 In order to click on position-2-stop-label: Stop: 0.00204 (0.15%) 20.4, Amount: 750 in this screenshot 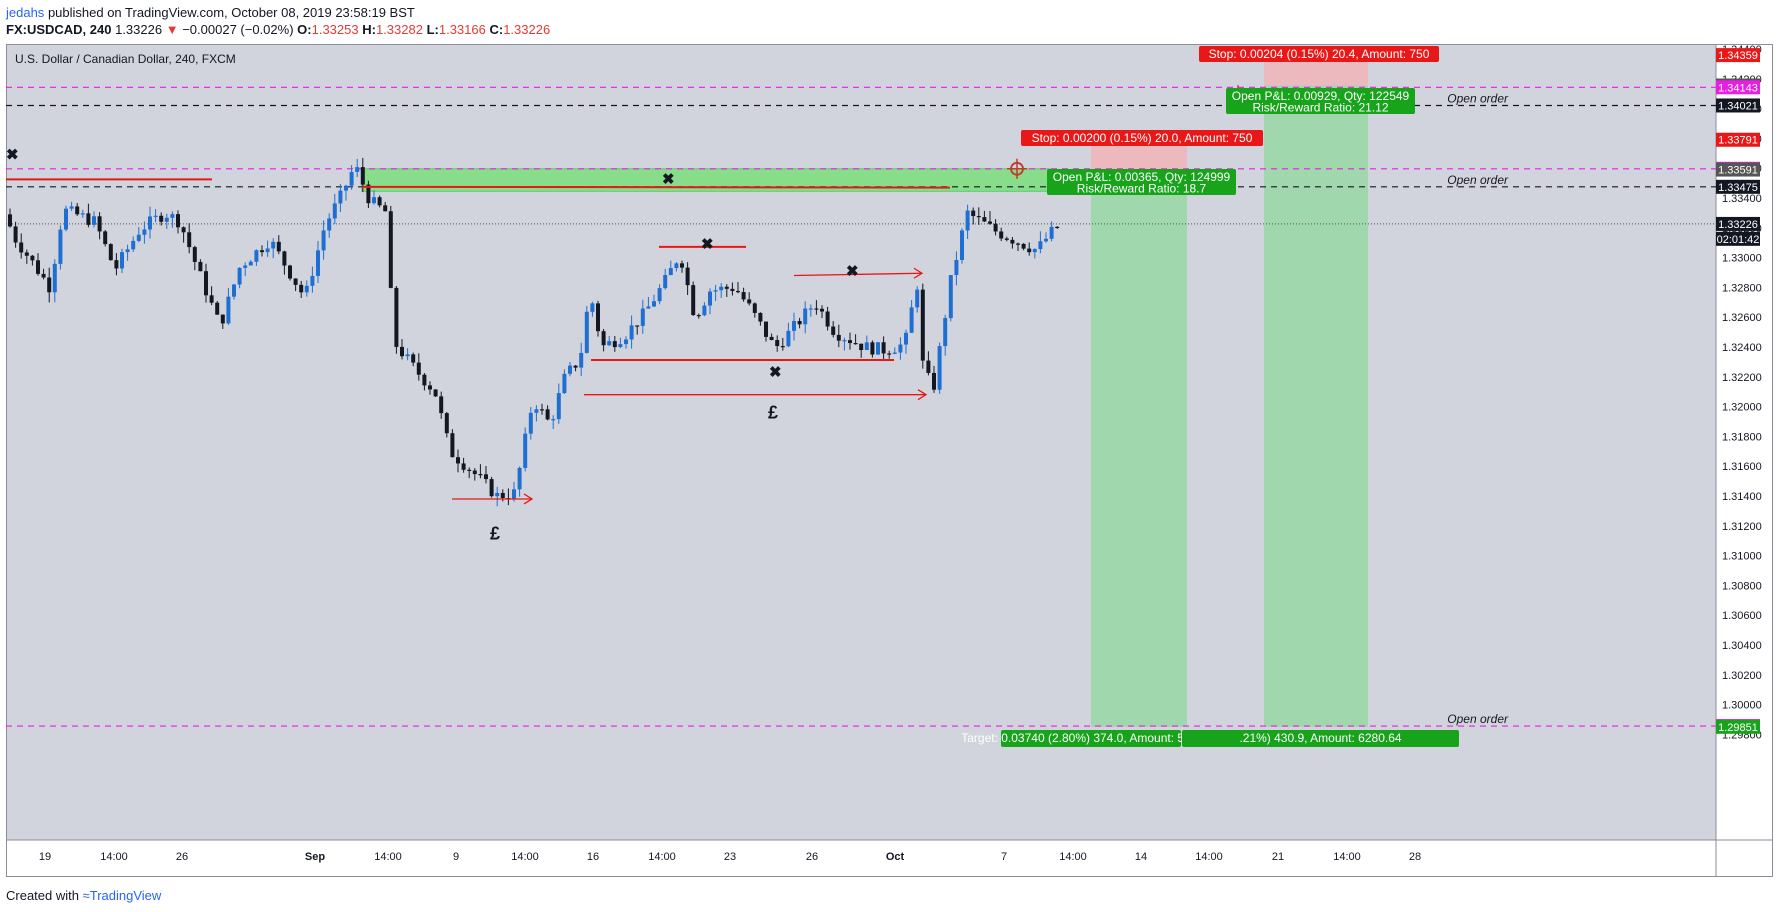, I will do `click(1319, 54)`.